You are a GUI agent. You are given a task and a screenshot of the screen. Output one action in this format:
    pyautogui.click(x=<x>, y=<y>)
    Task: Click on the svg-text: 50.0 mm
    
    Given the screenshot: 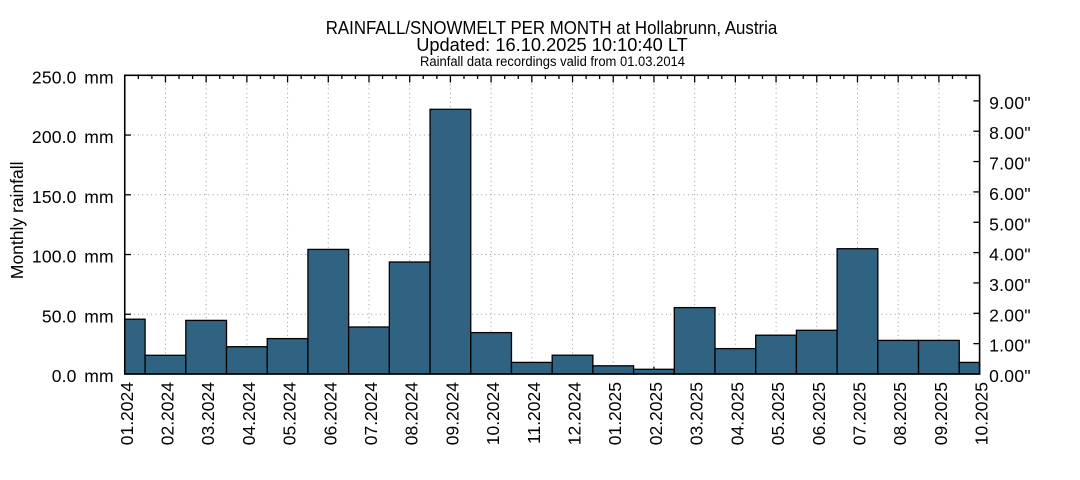 What is the action you would take?
    pyautogui.click(x=78, y=316)
    